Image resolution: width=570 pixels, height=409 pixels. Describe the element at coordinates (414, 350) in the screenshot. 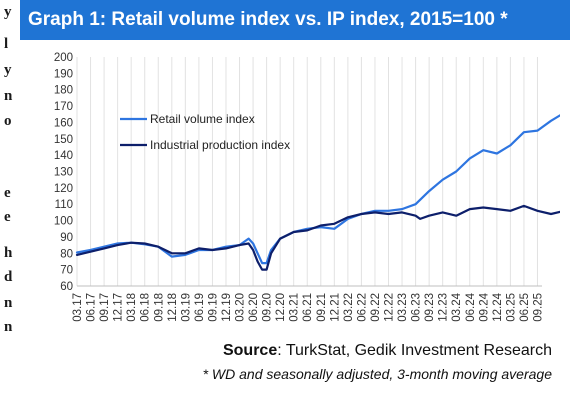

I see `source-text: : TurkStat, Gedik Investment Research` at that location.